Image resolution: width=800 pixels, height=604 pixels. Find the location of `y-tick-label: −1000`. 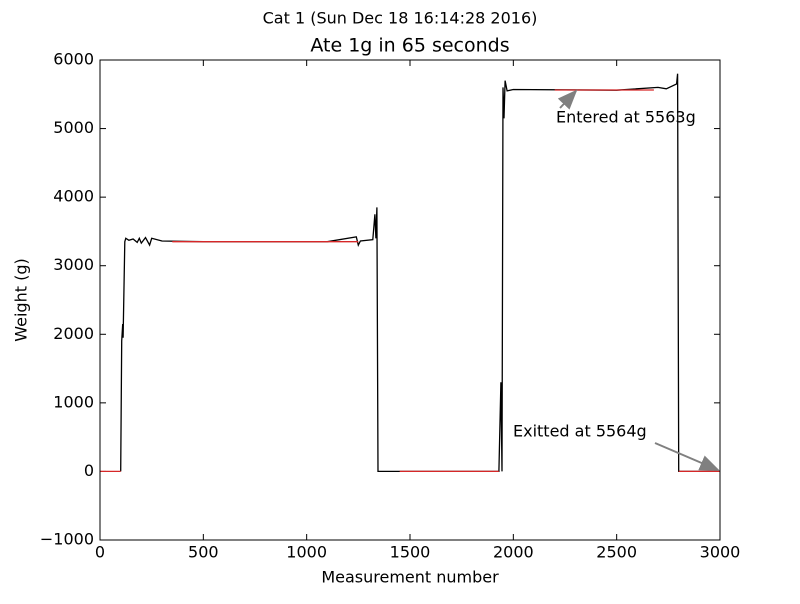

y-tick-label: −1000 is located at coordinates (67, 539).